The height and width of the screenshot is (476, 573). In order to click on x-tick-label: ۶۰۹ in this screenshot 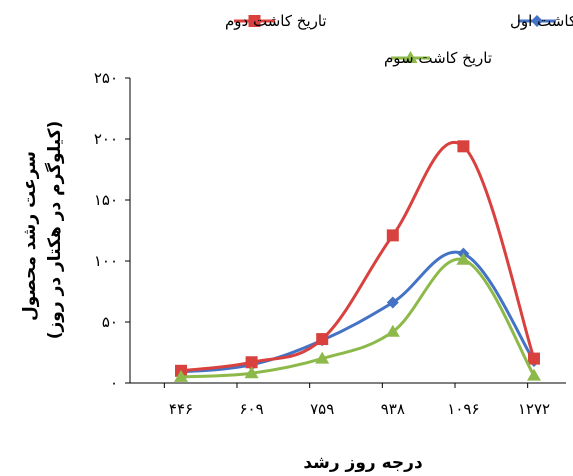, I will do `click(252, 409)`.